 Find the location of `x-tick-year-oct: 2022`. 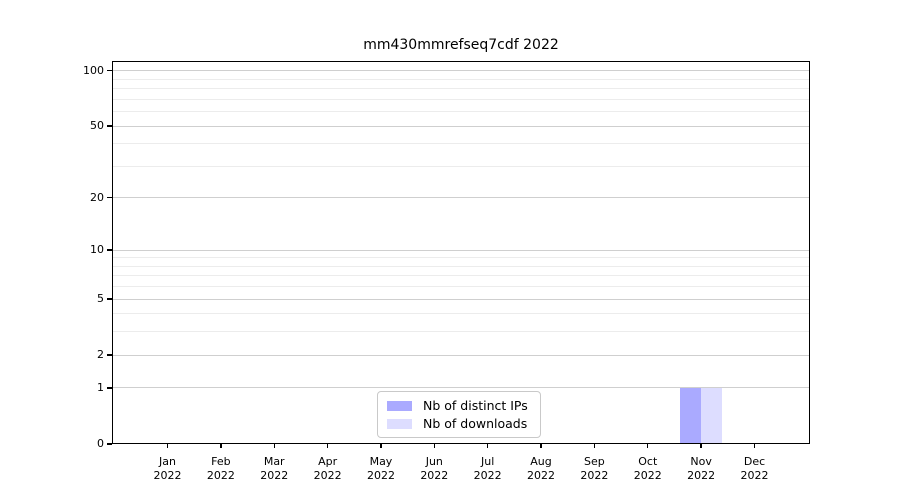

x-tick-year-oct: 2022 is located at coordinates (647, 475).